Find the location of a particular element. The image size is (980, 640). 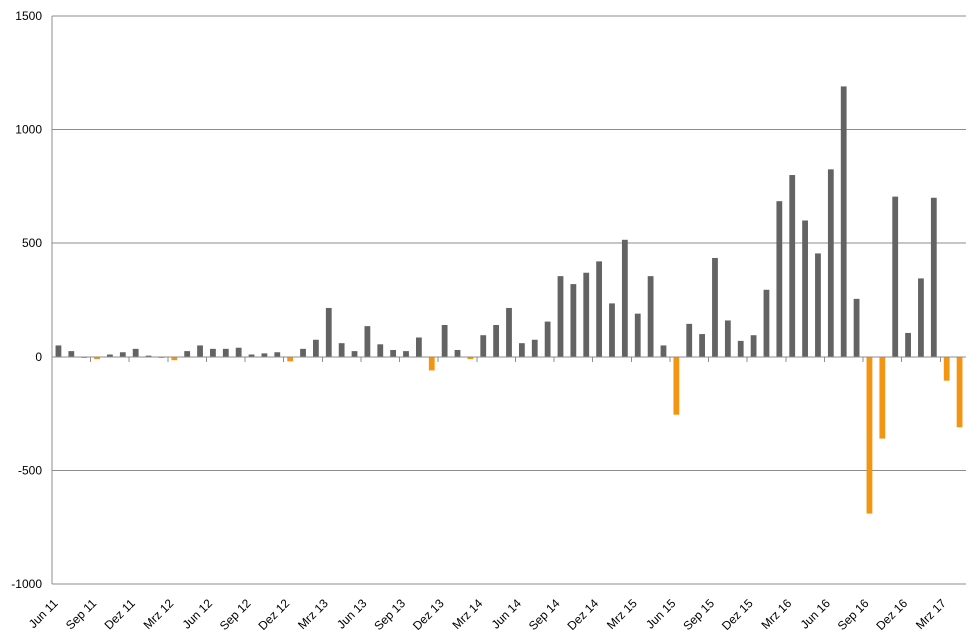

x-tick-label: Dez 12 is located at coordinates (273, 614).